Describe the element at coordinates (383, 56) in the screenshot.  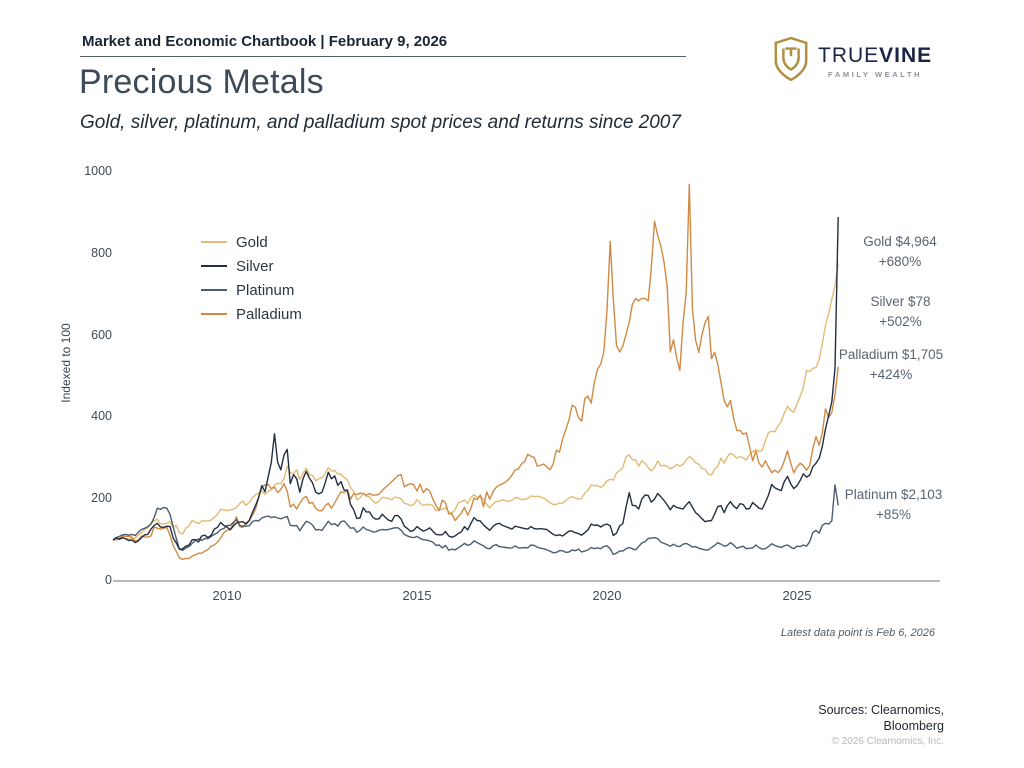
I see `header-divider` at that location.